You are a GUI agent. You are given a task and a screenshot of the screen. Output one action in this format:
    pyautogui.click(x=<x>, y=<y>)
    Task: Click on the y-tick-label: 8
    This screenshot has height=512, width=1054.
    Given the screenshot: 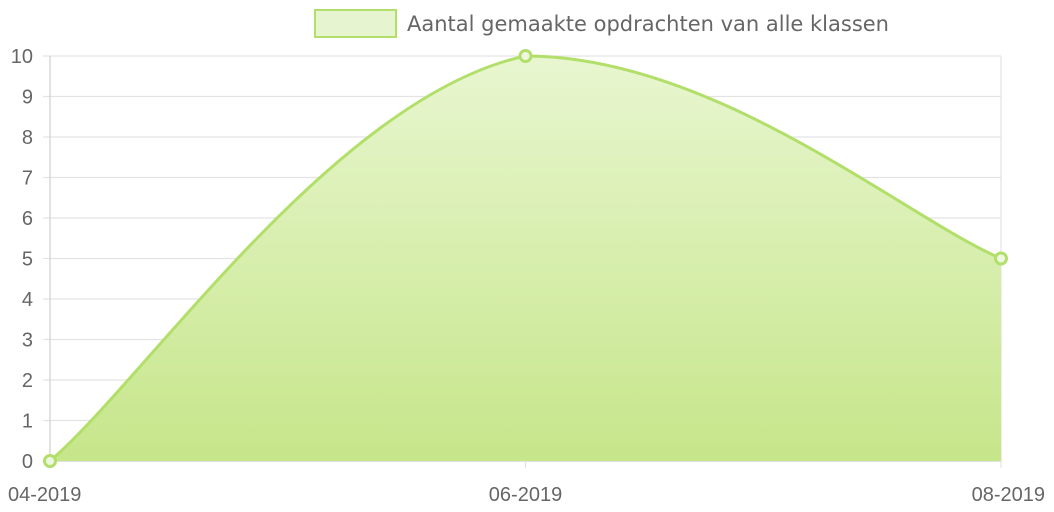 What is the action you would take?
    pyautogui.click(x=27, y=138)
    